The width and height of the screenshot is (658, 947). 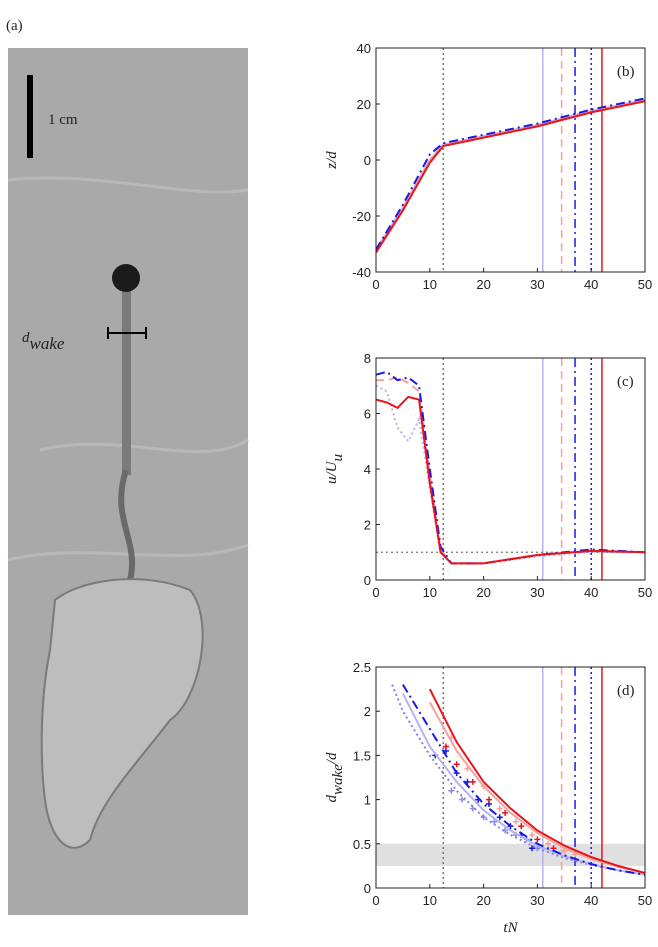 I want to click on y-axis-label-part: /d, so click(x=332, y=758).